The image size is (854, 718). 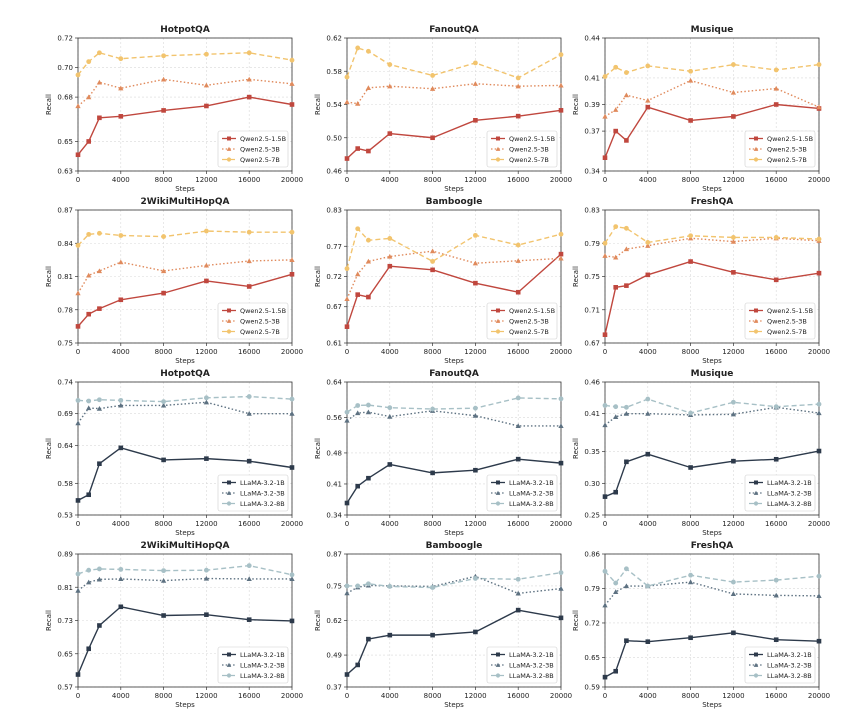 What do you see at coordinates (522, 493) in the screenshot?
I see `legend-box` at bounding box center [522, 493].